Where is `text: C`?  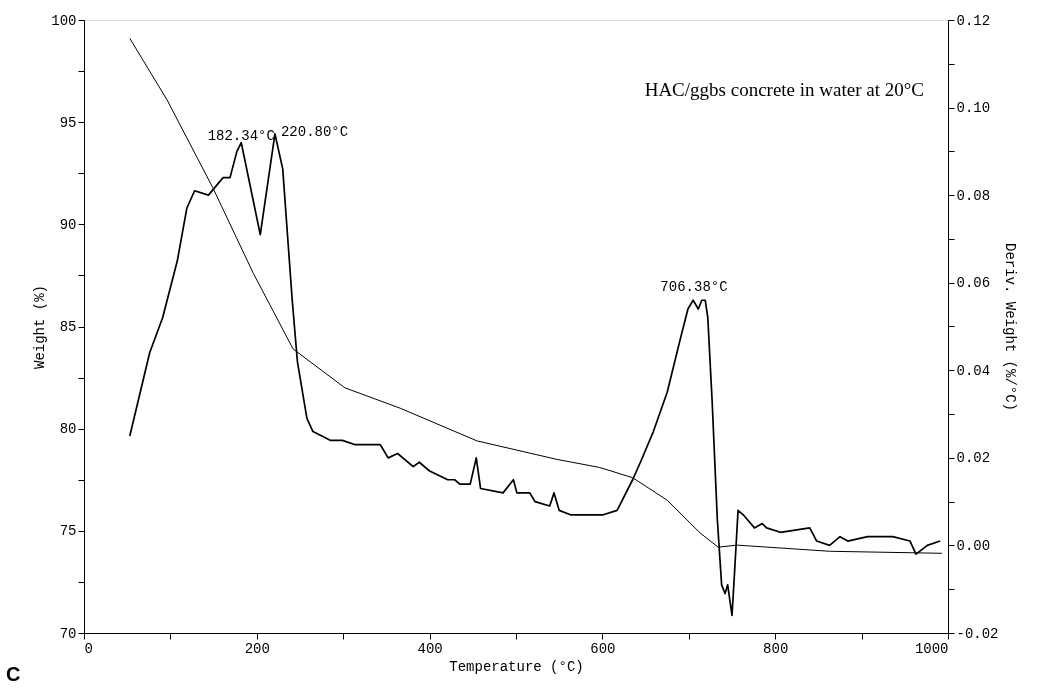 text: C is located at coordinates (13, 674).